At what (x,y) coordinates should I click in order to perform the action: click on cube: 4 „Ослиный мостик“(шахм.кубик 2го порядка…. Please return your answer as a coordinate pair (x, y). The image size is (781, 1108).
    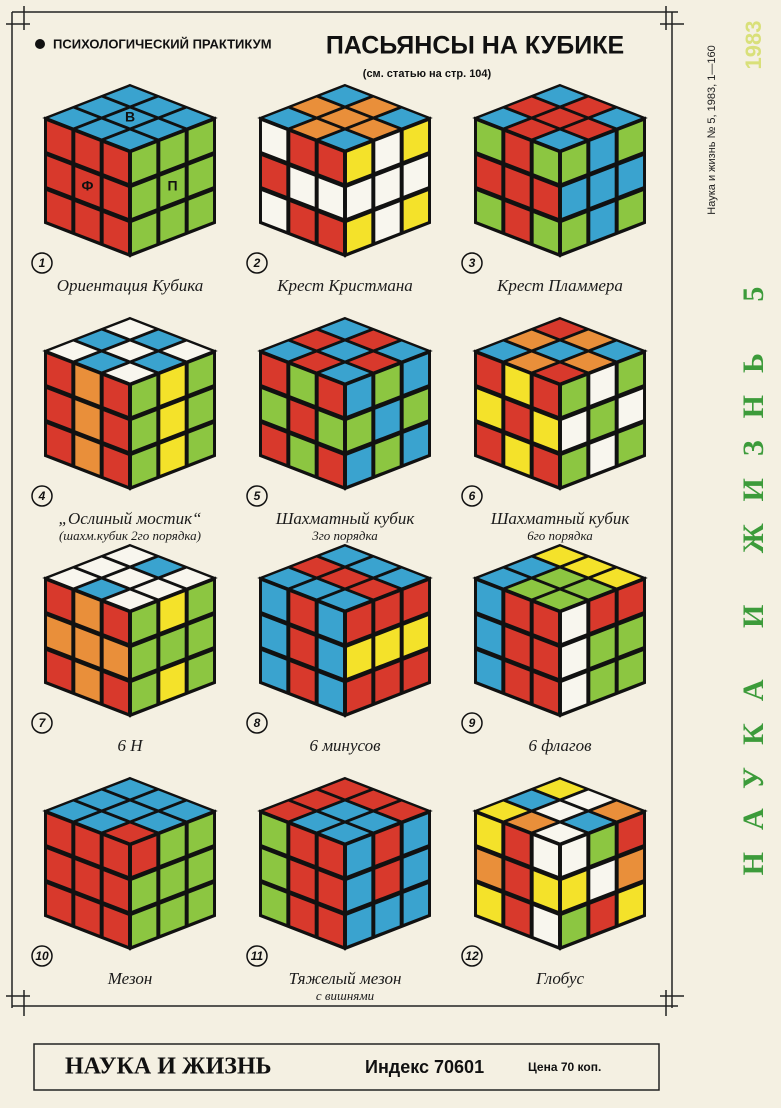
    Looking at the image, I should click on (124, 429).